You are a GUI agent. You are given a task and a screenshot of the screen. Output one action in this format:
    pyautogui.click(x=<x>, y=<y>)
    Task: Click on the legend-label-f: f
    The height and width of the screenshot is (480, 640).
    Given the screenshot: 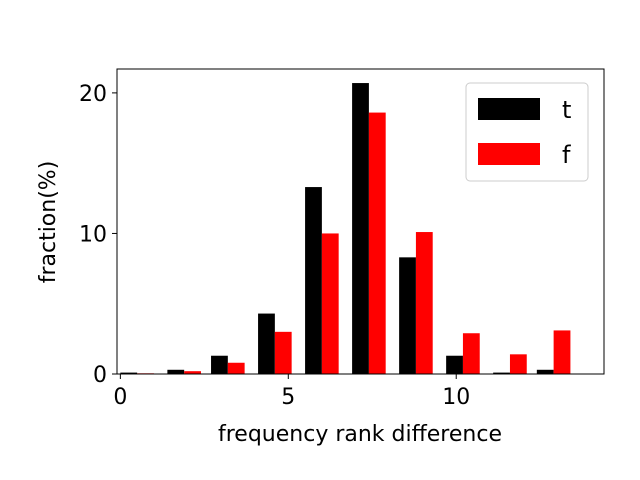 What is the action you would take?
    pyautogui.click(x=566, y=155)
    